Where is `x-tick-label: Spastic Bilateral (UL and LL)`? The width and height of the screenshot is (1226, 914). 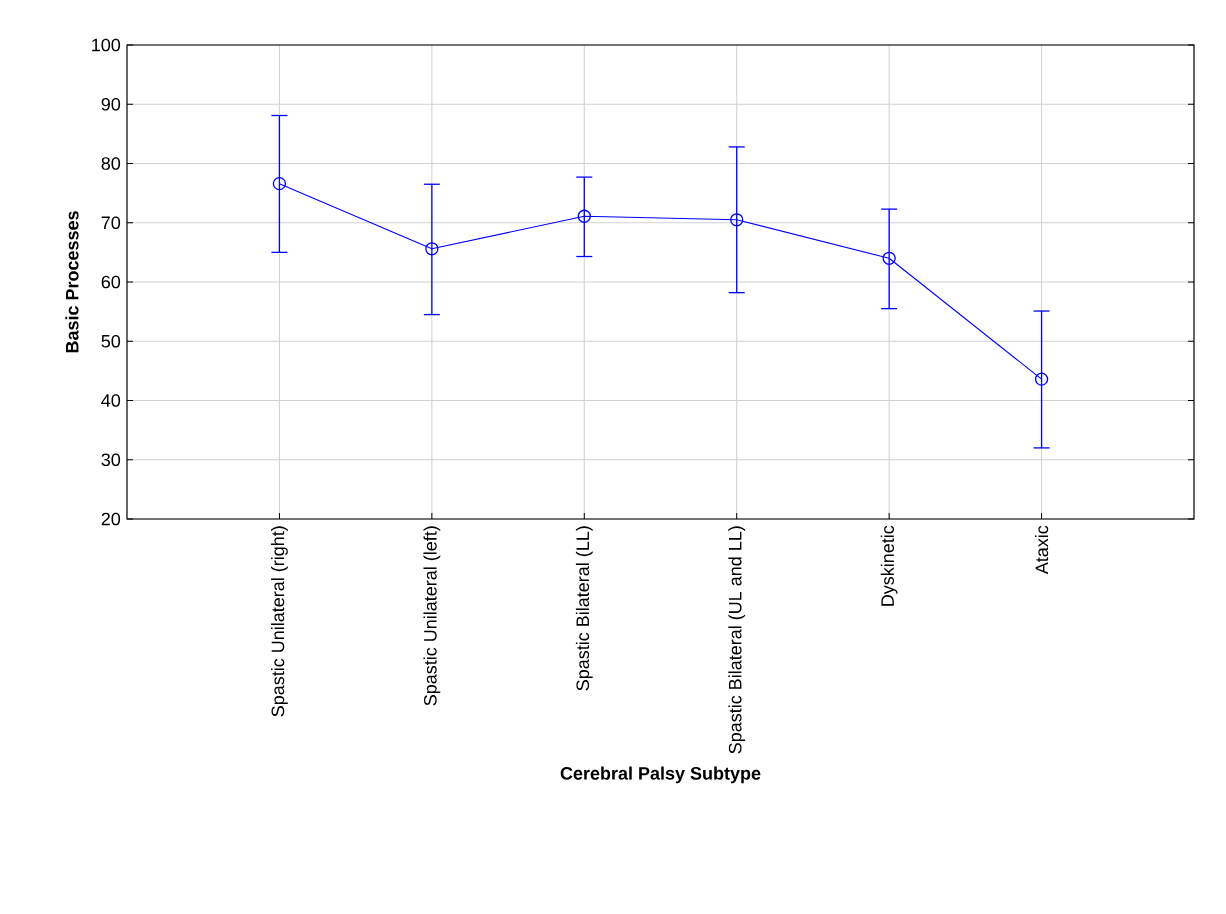
x-tick-label: Spastic Bilateral (UL and LL) is located at coordinates (737, 640).